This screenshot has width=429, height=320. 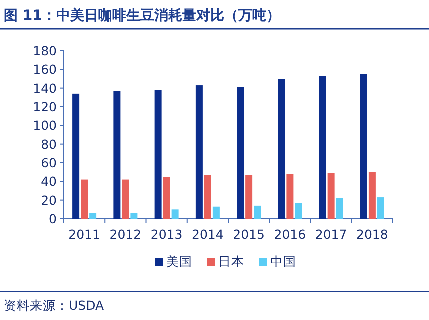 I want to click on x-tick-label: 2016, so click(x=290, y=234).